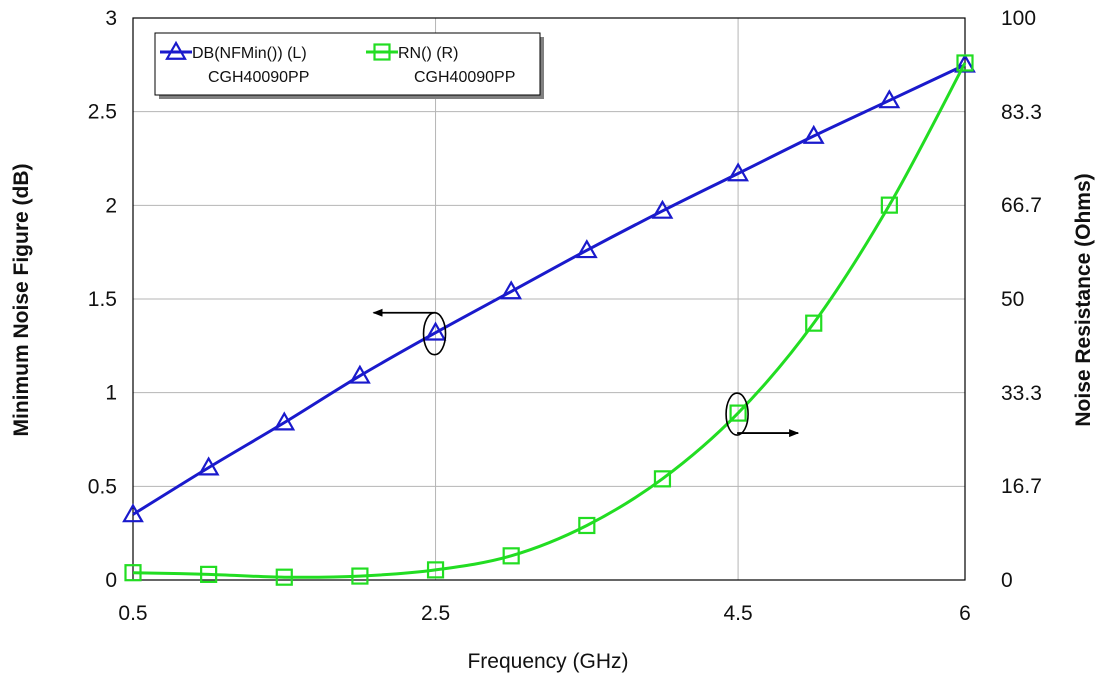 The image size is (1105, 680). Describe the element at coordinates (111, 393) in the screenshot. I see `left-tick-label: 1` at that location.